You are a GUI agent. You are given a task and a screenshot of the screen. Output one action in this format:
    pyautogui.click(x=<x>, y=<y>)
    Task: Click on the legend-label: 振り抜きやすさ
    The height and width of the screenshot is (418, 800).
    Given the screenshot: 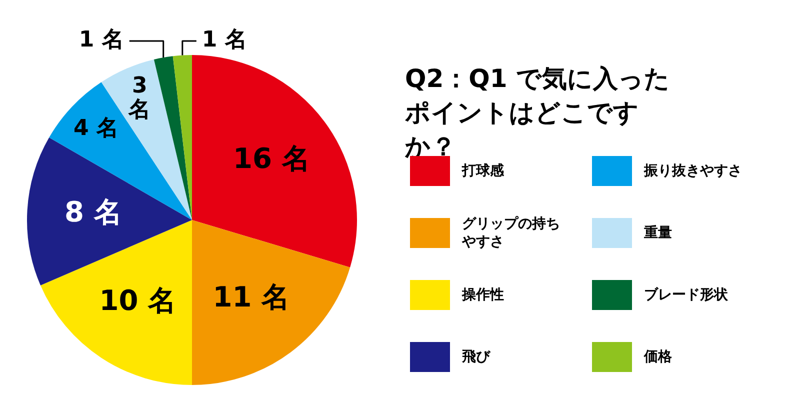 What is the action you would take?
    pyautogui.click(x=693, y=171)
    